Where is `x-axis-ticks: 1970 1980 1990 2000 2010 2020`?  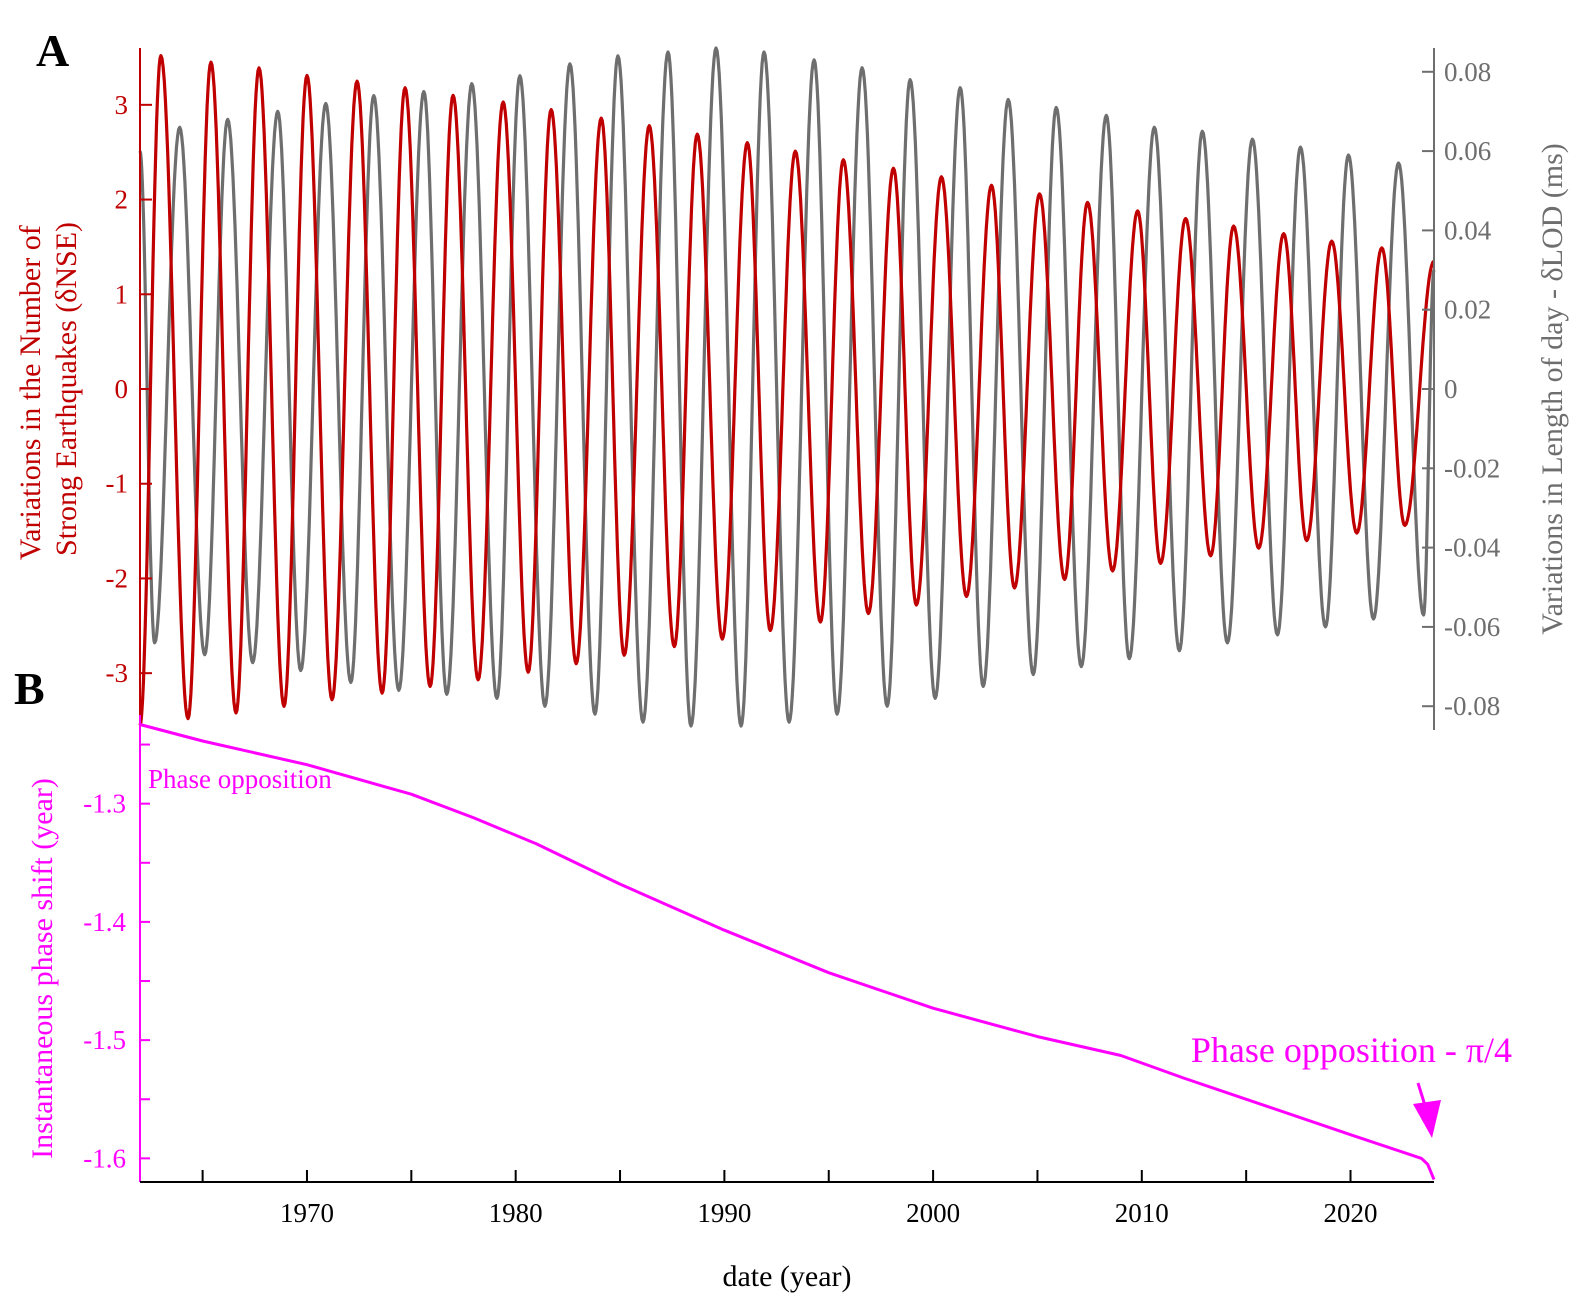 x-axis-ticks: 1970 1980 1990 2000 2010 2020 is located at coordinates (789, 1199).